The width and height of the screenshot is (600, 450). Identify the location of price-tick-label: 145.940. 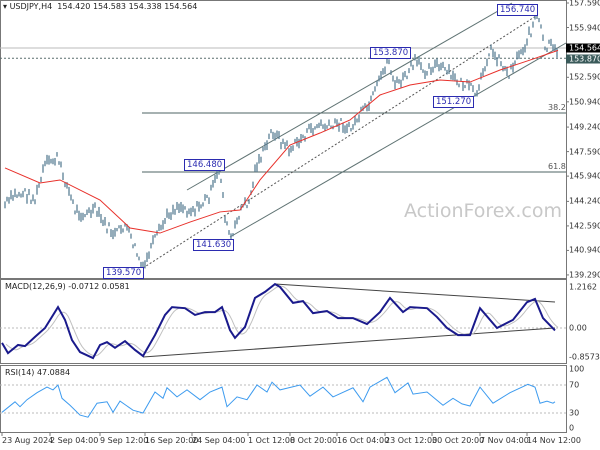
(584, 176).